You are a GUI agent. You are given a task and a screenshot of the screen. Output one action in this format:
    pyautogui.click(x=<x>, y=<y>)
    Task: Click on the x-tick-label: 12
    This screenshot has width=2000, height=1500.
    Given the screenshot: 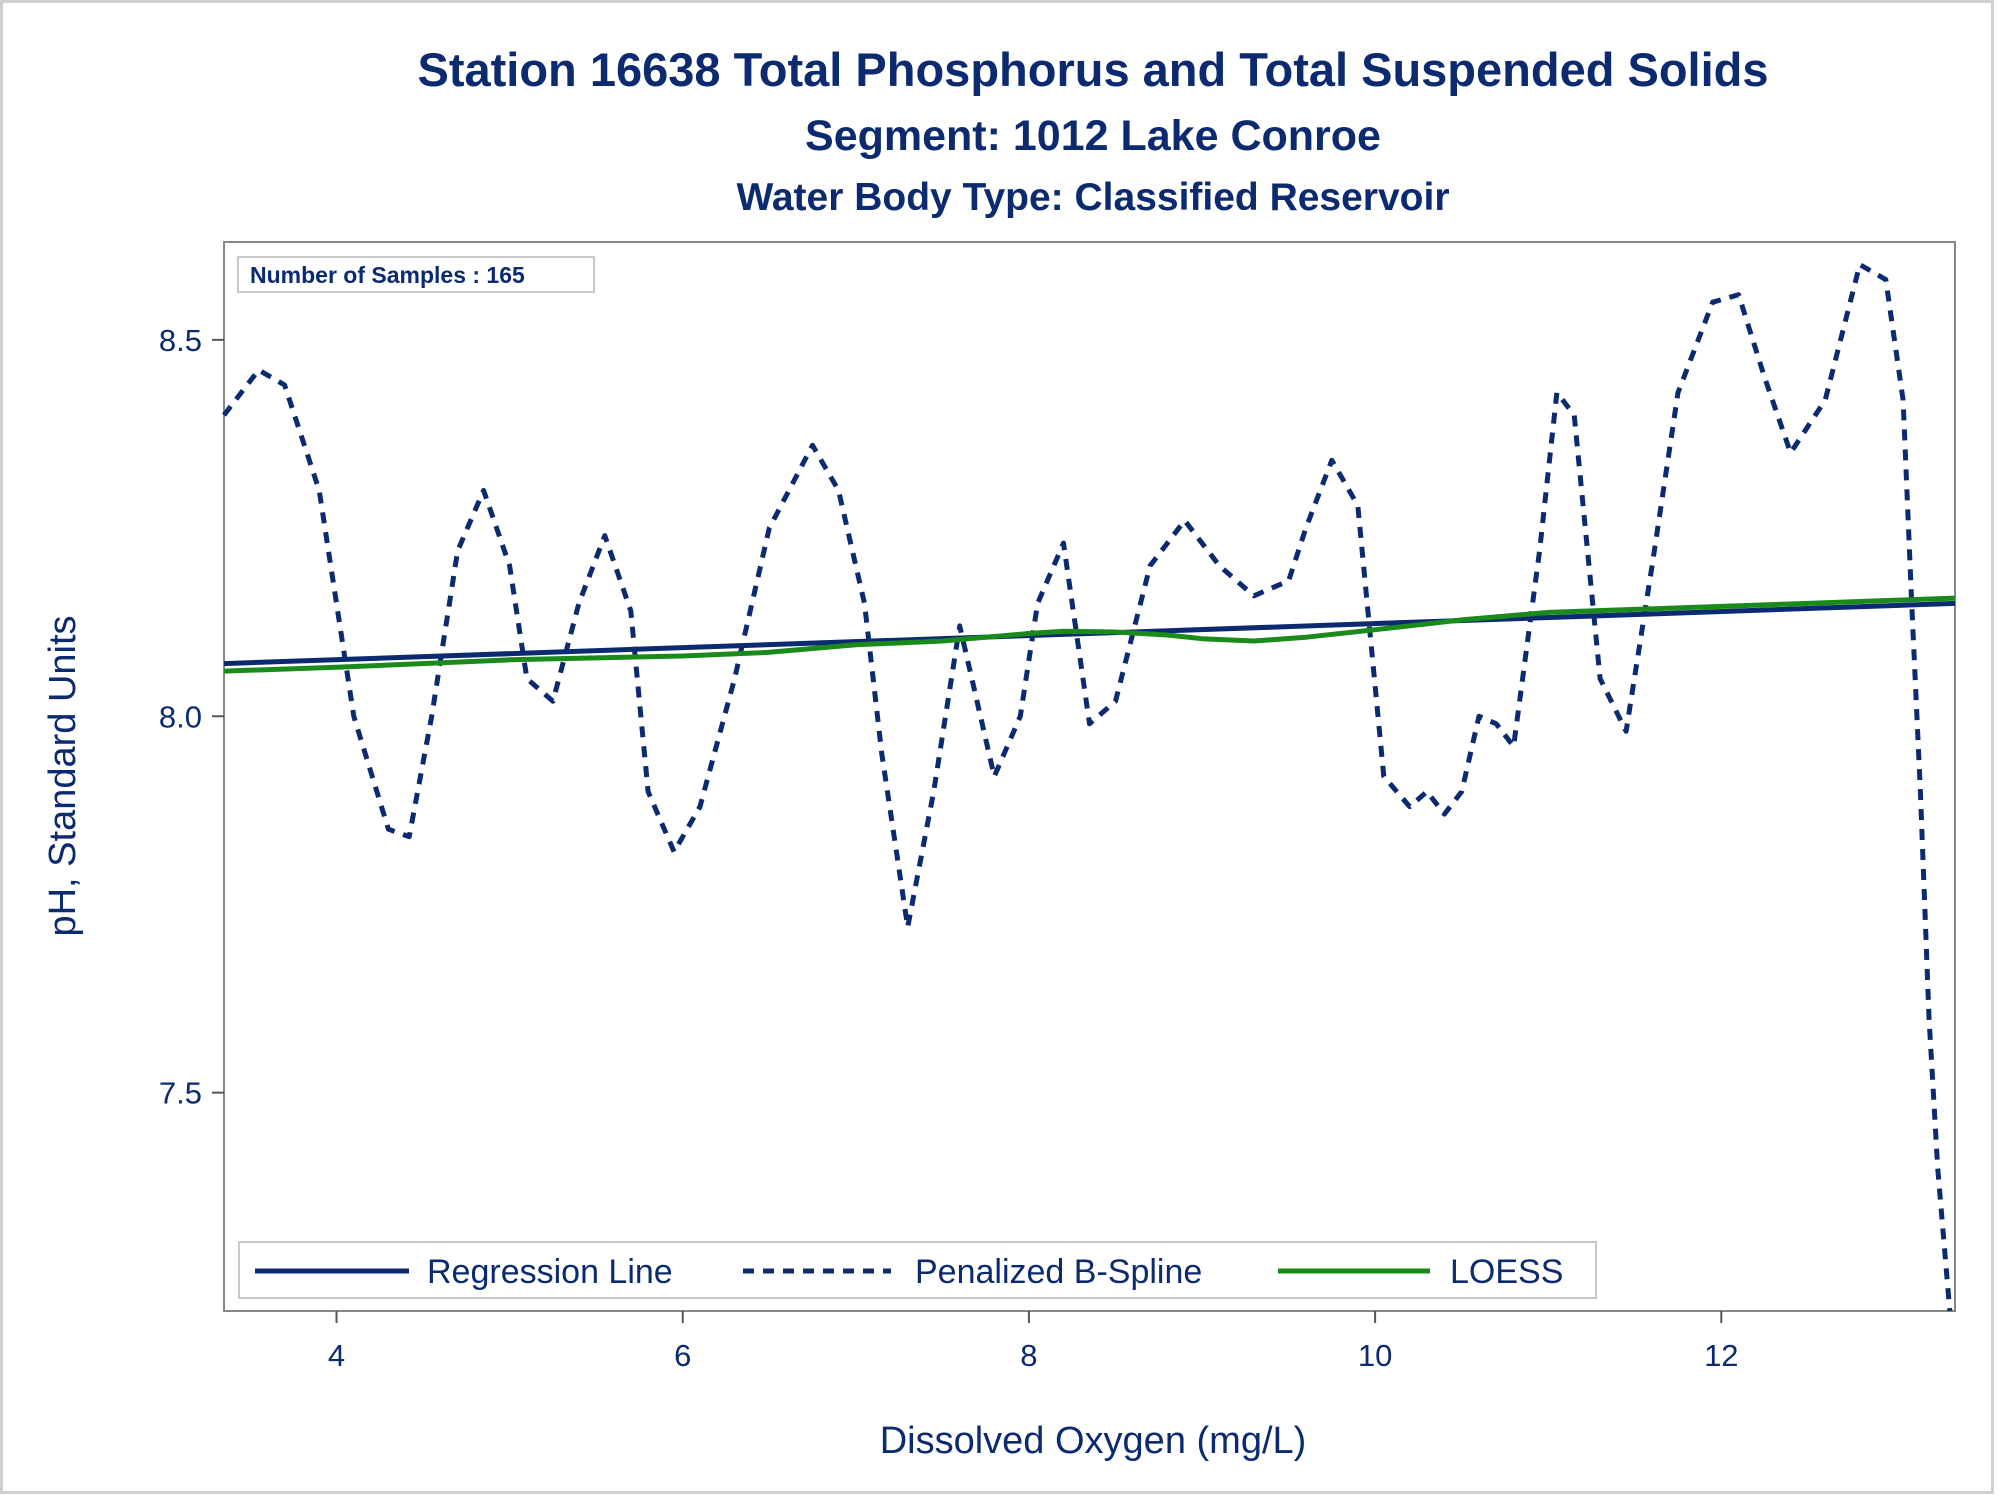 What is the action you would take?
    pyautogui.click(x=1721, y=1355)
    